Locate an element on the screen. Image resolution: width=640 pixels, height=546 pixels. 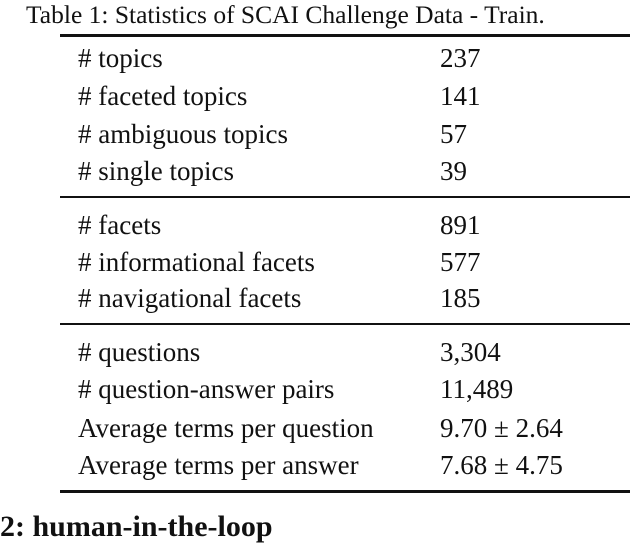
row-value: 57 is located at coordinates (453, 134).